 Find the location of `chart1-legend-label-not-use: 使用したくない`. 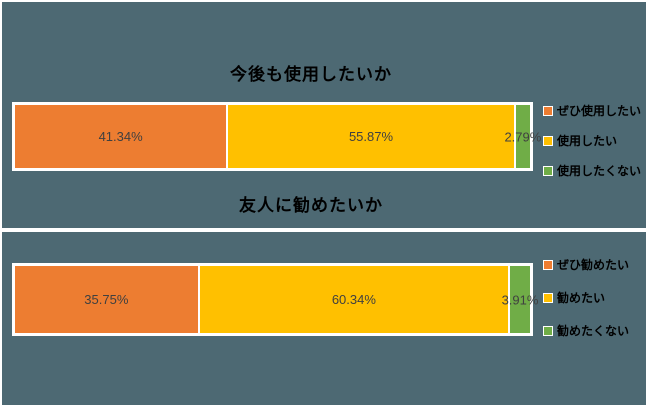

chart1-legend-label-not-use: 使用したくない is located at coordinates (599, 171).